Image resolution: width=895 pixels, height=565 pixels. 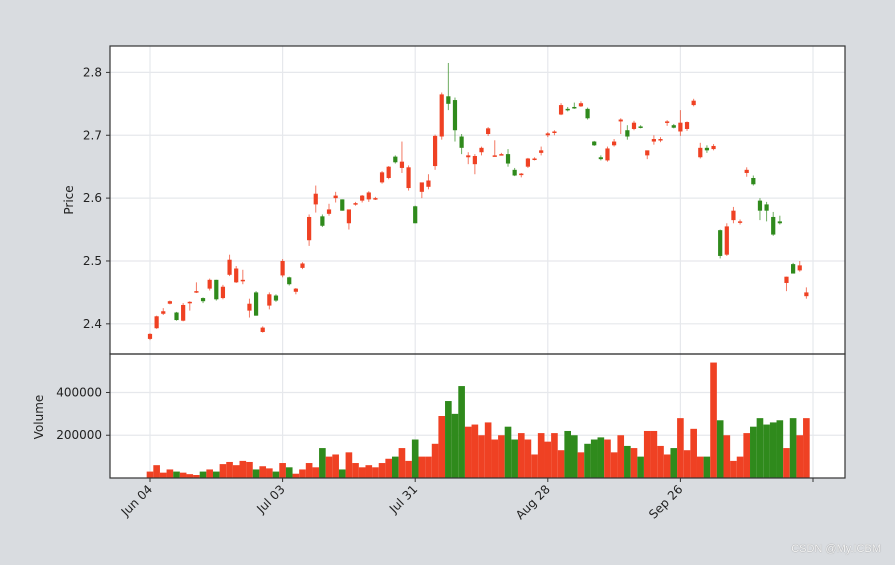 I want to click on price-axis-label: Price, so click(x=69, y=199).